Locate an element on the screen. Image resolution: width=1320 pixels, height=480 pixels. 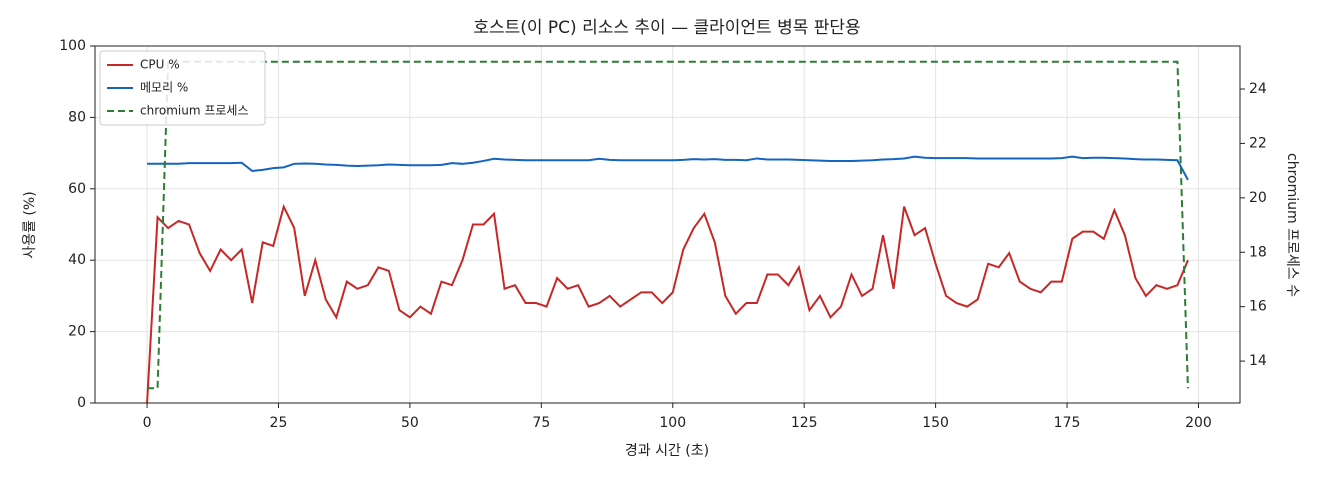
y-tick-label: 0 is located at coordinates (81, 403).